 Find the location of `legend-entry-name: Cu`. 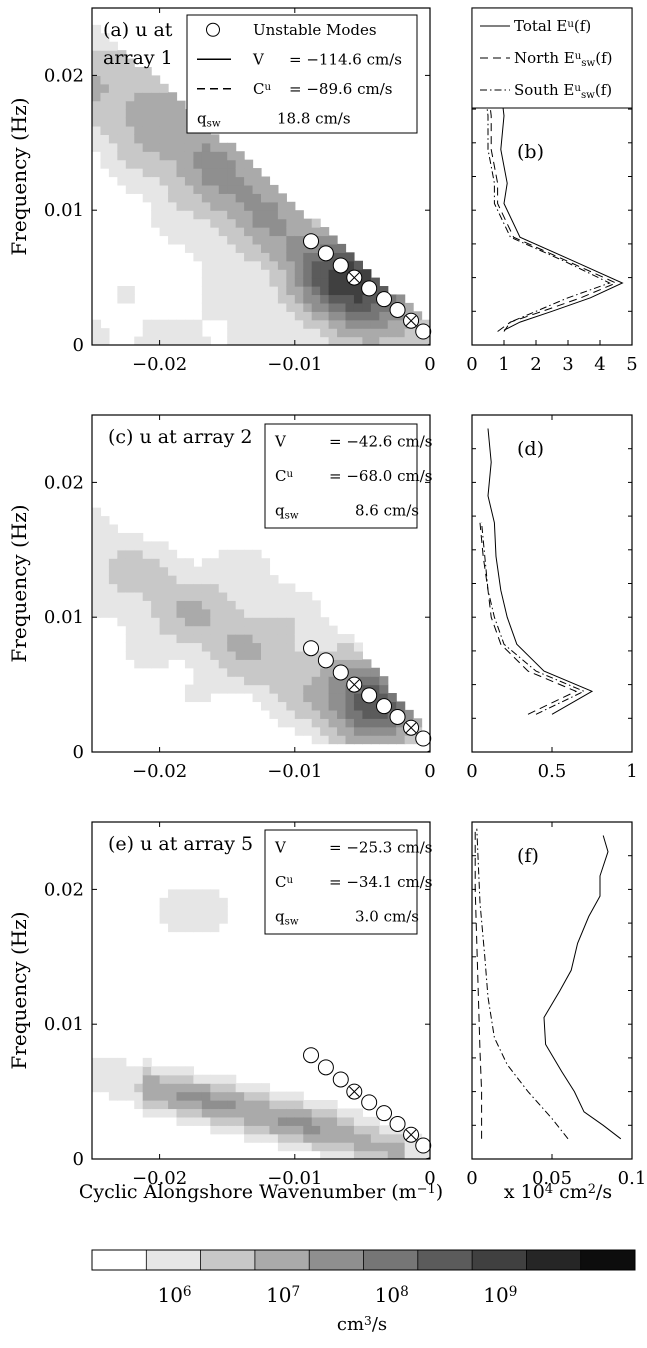

legend-entry-name: Cu is located at coordinates (284, 882).